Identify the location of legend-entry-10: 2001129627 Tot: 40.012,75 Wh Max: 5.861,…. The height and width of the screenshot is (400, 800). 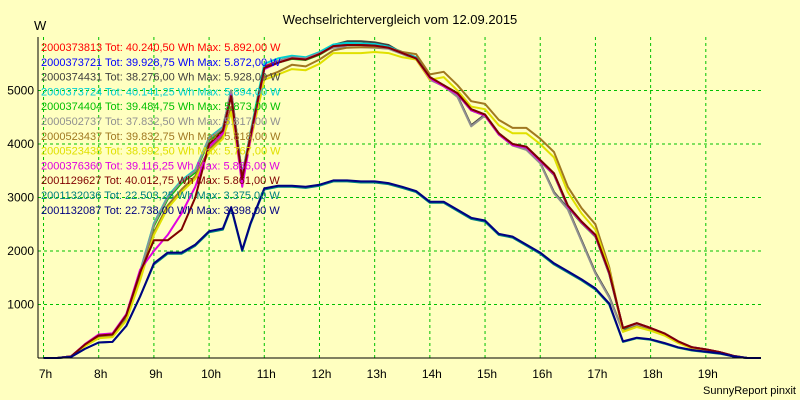
(160, 181).